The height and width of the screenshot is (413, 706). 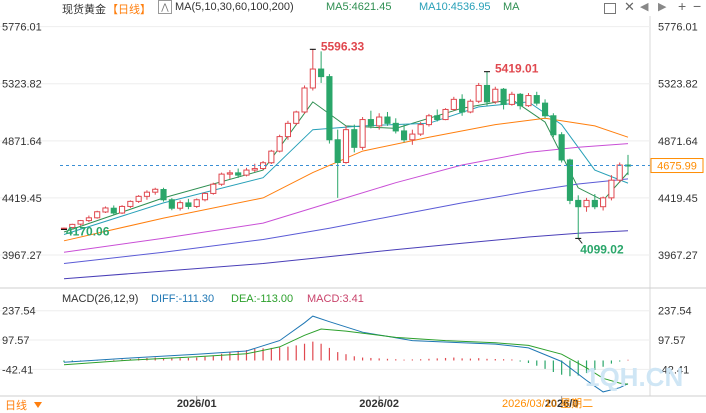 I want to click on macd-dea-line, so click(x=346, y=356).